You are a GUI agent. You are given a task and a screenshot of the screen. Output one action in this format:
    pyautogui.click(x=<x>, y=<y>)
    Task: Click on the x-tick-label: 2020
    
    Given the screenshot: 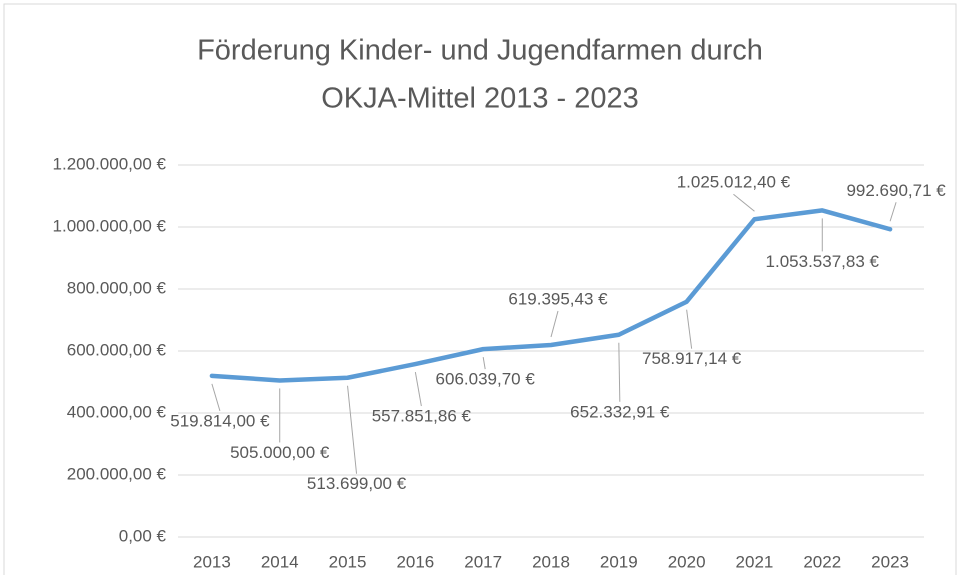 What is the action you would take?
    pyautogui.click(x=687, y=561)
    